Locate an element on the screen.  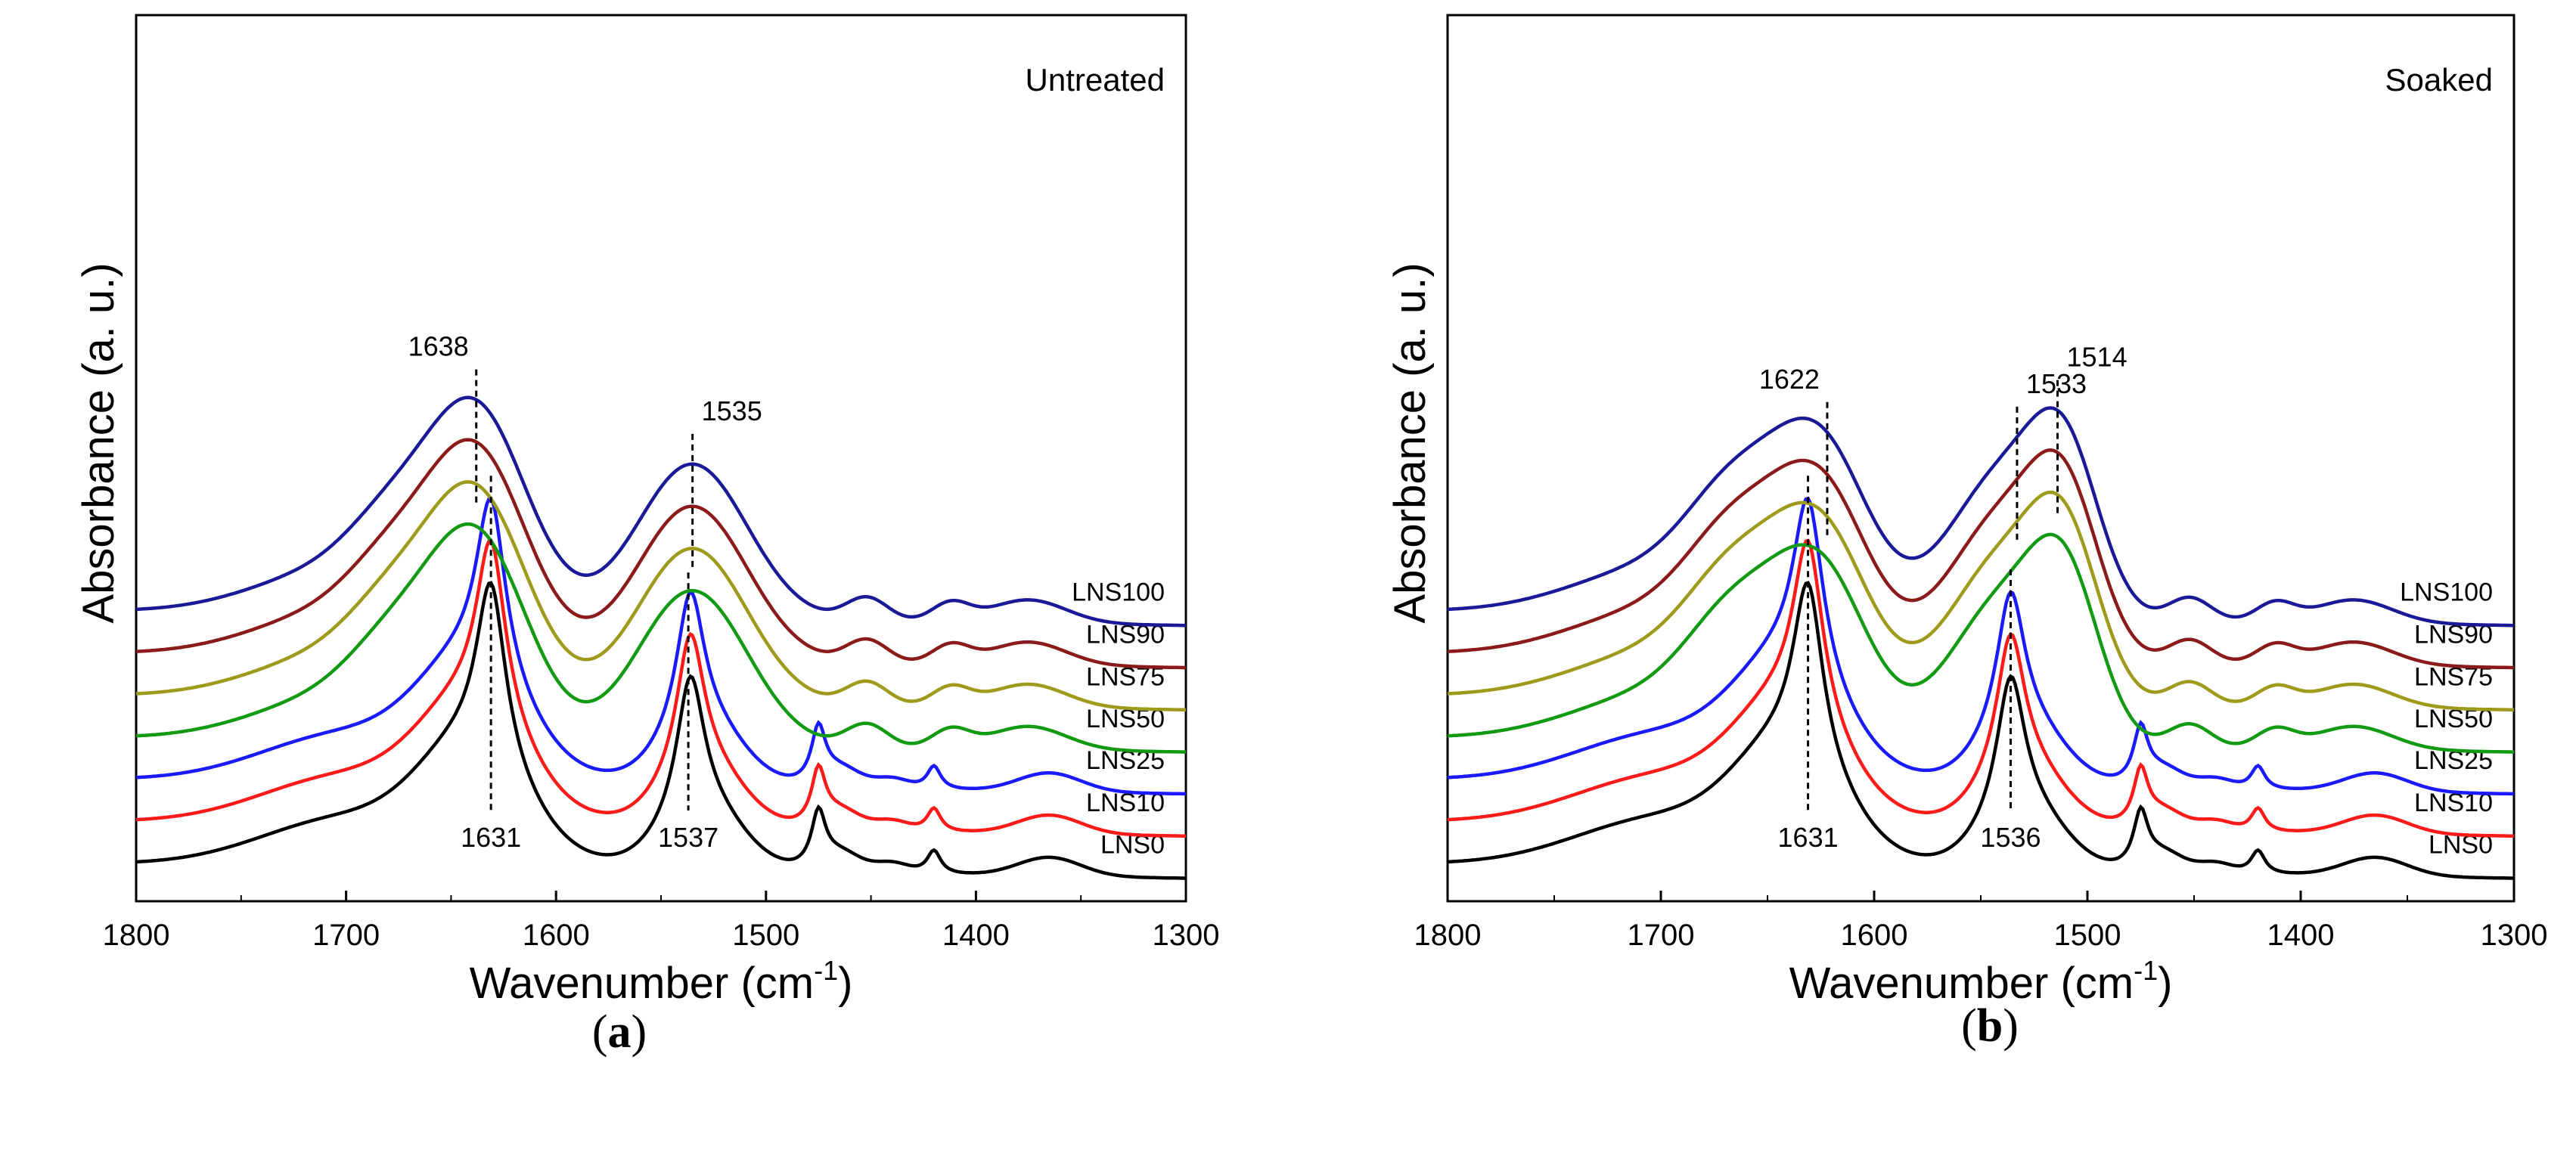
chart-a-x-tick-label: 1700 is located at coordinates (346, 935).